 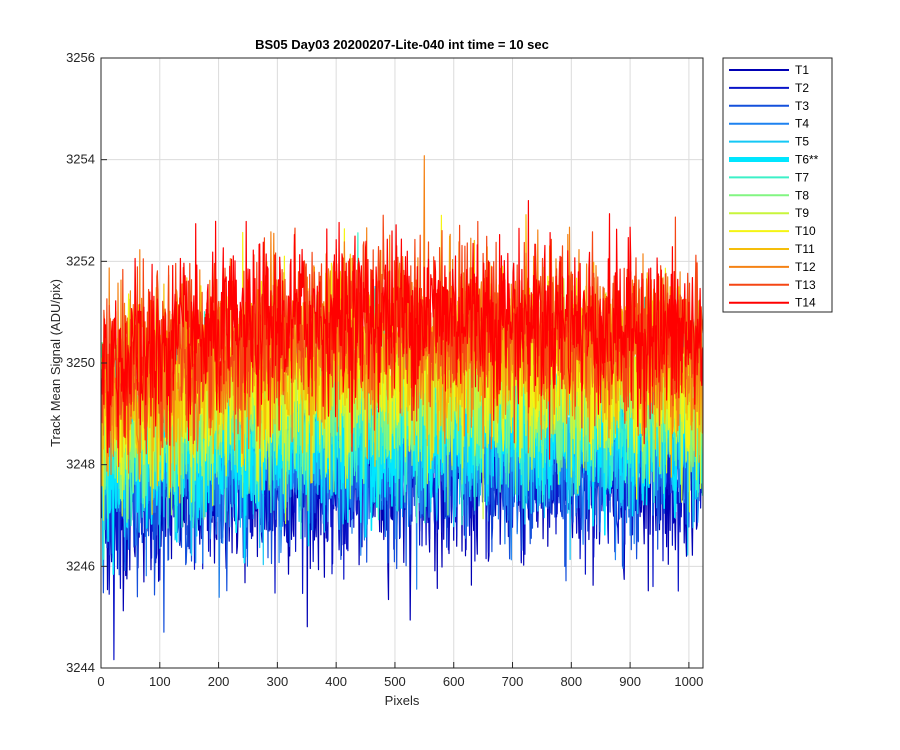 What do you see at coordinates (80, 159) in the screenshot?
I see `y-tick-label: 3254` at bounding box center [80, 159].